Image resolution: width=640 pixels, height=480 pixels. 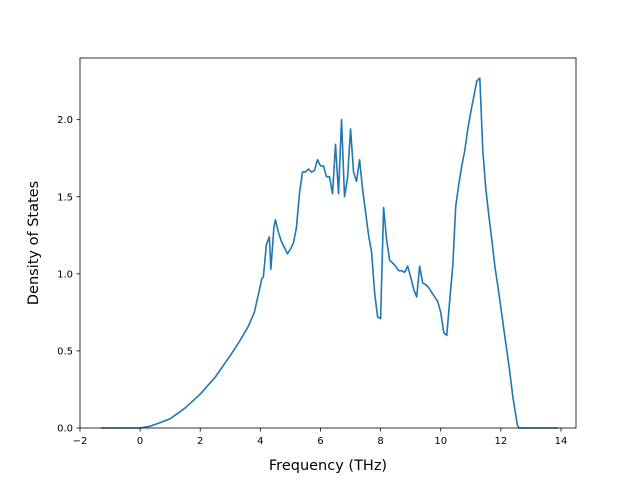 I want to click on y-tick-label: 1.0, so click(x=65, y=274).